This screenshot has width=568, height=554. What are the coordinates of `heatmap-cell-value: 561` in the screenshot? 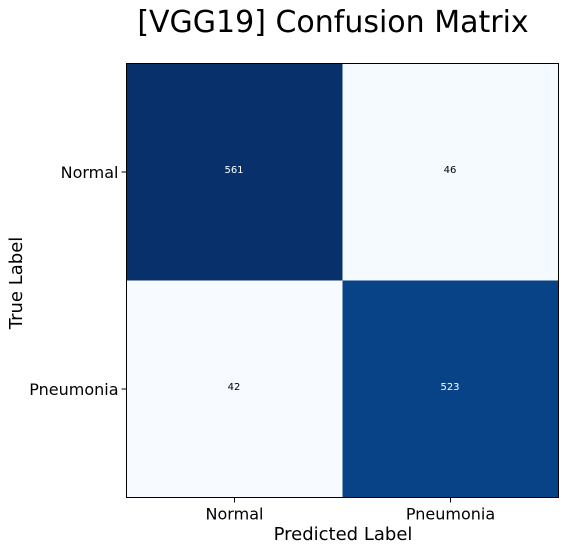 It's located at (233, 170).